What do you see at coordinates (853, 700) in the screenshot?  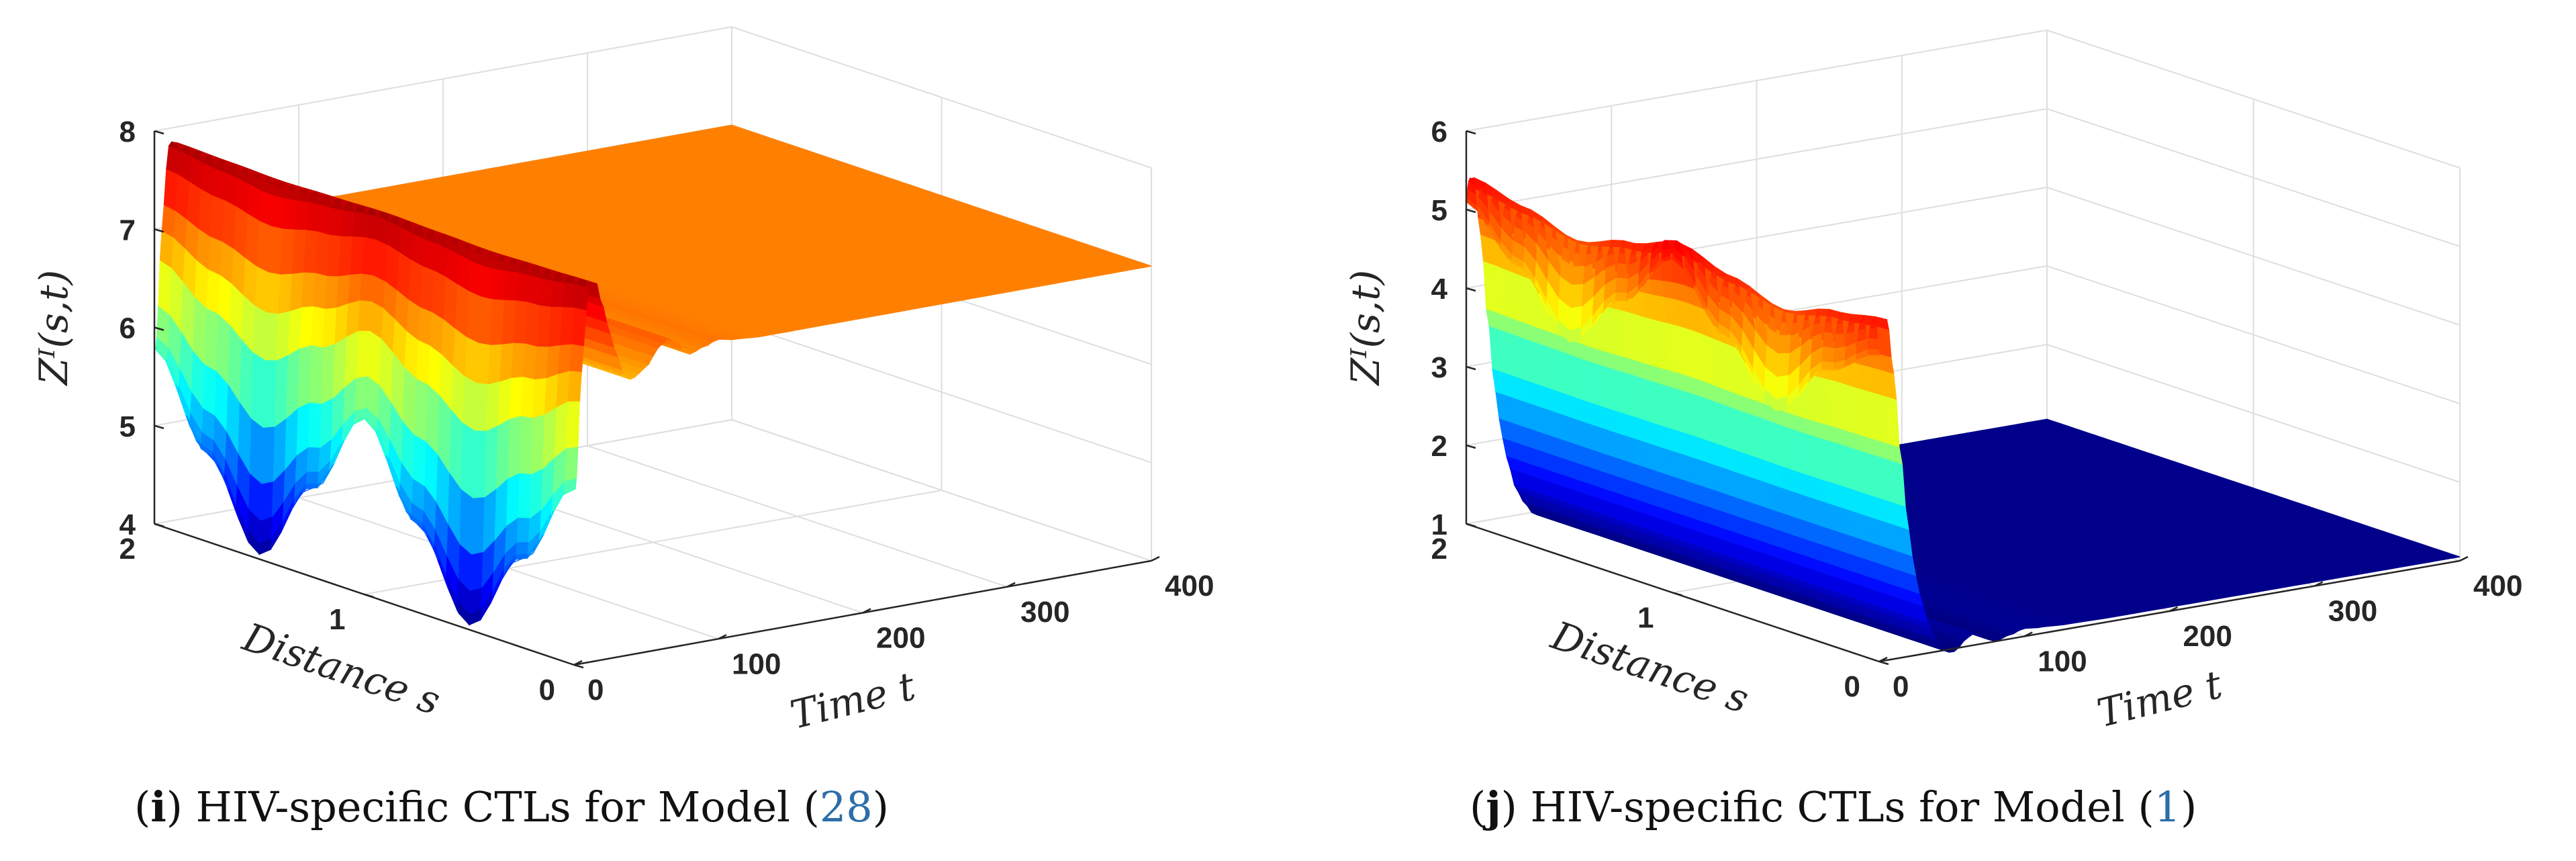 I see `time-axis-label: Time t` at bounding box center [853, 700].